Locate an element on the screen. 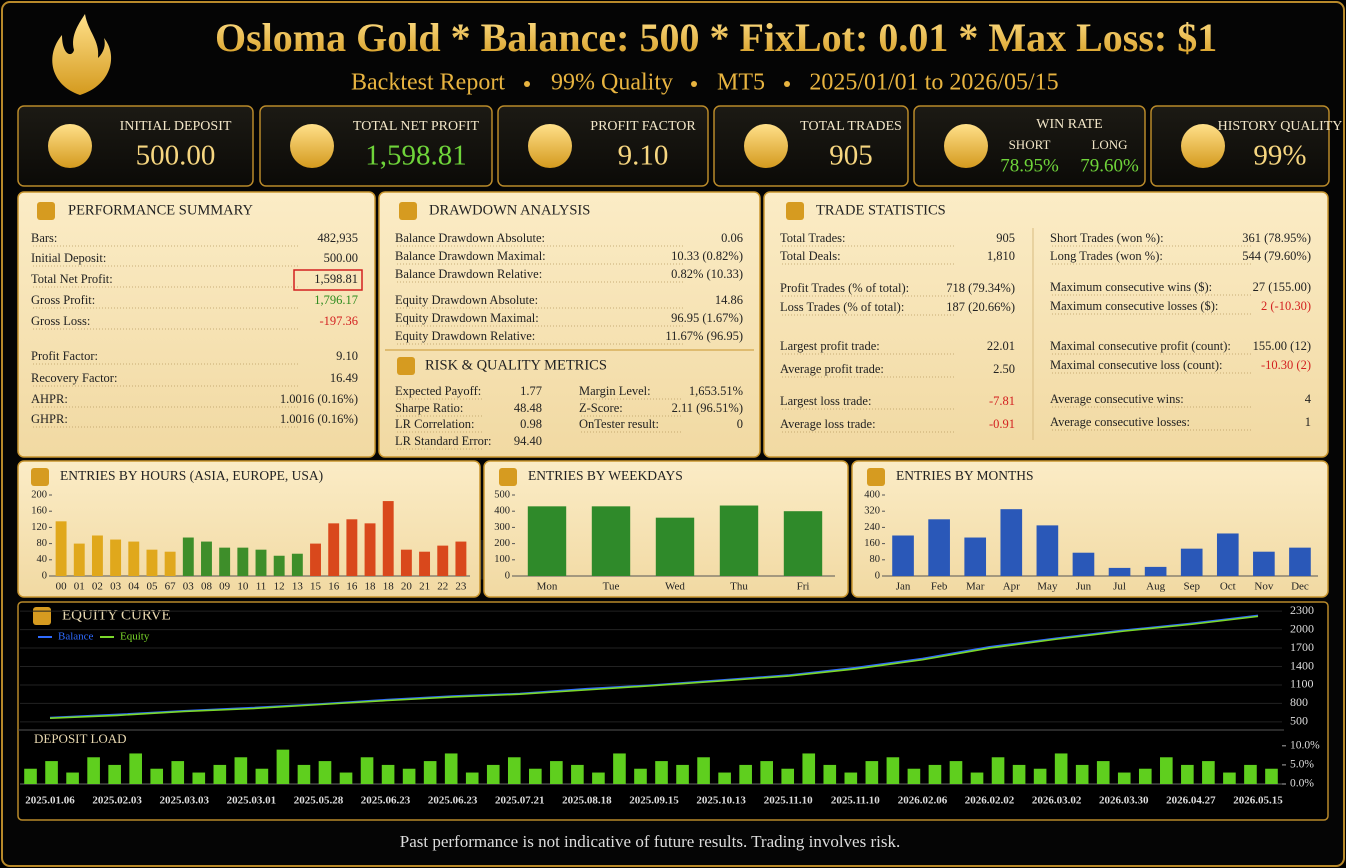 This screenshot has height=868, width=1346. row-label: Profit Factor: is located at coordinates (64, 356).